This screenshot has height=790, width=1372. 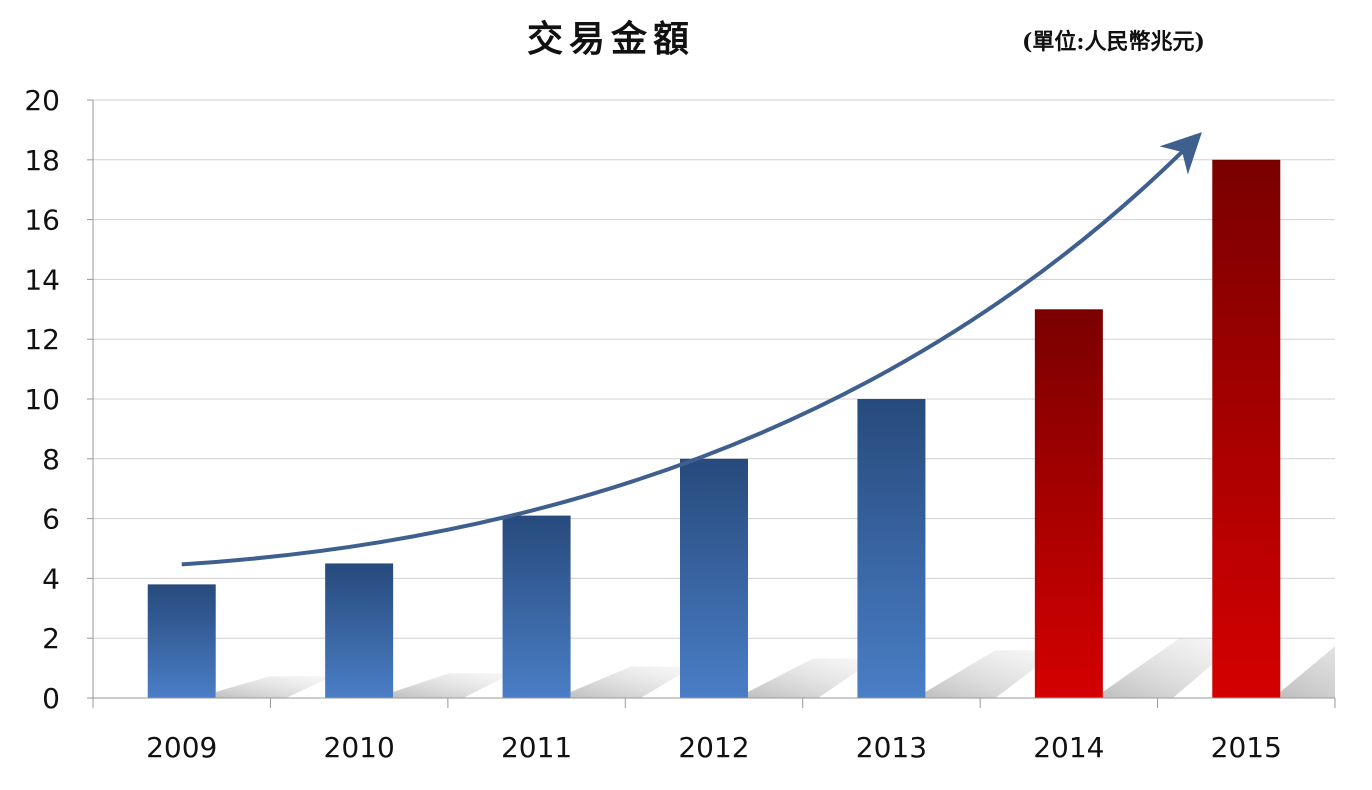 I want to click on bar-2012, so click(x=714, y=578).